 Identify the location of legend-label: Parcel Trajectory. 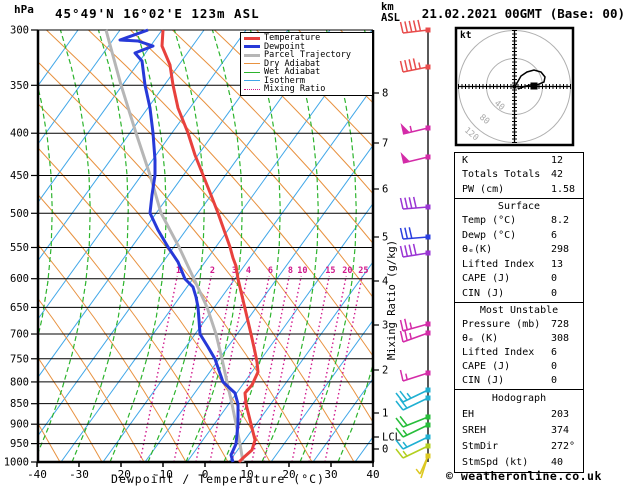
(307, 55).